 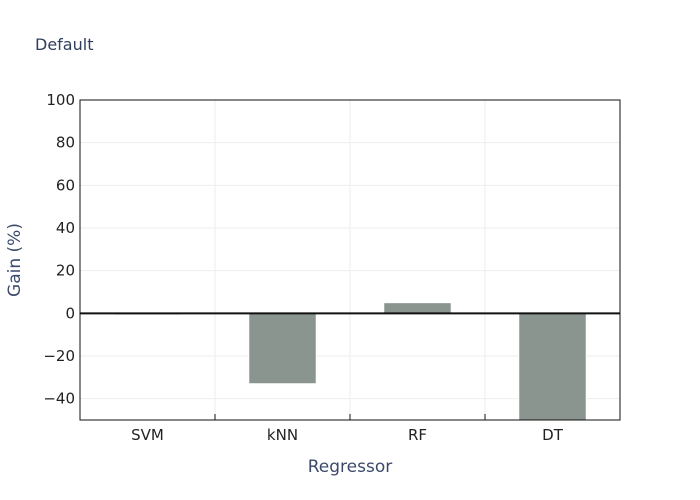 I want to click on y-tick-label: 0, so click(x=70, y=313).